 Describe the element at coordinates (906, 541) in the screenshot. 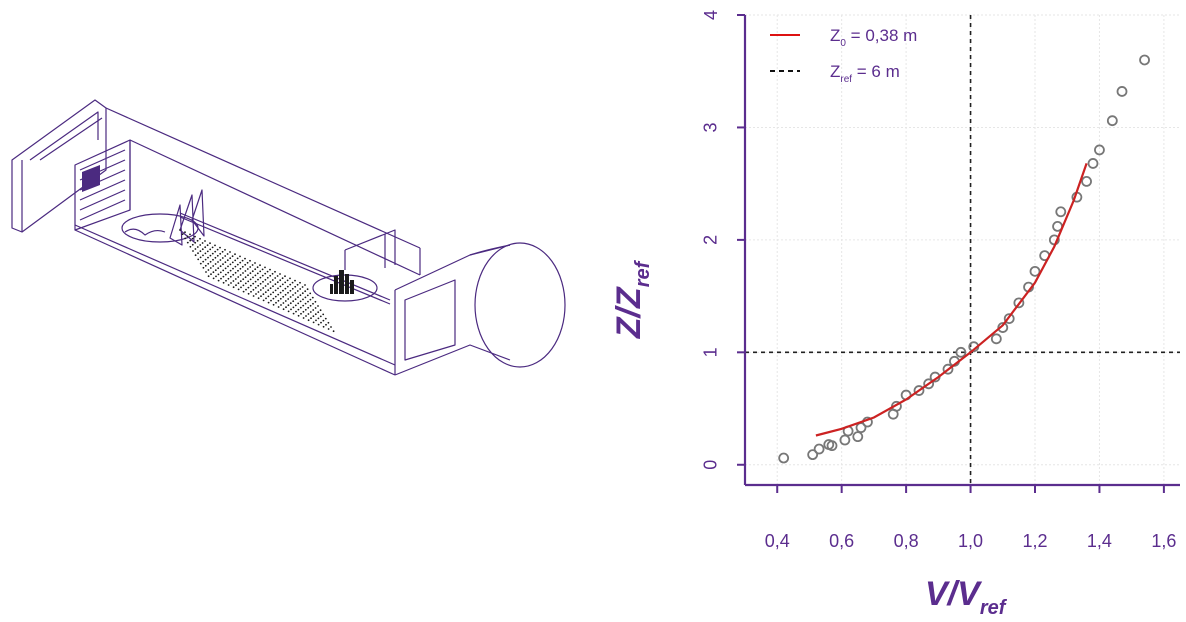

I see `x-tick-label: 0,8` at that location.